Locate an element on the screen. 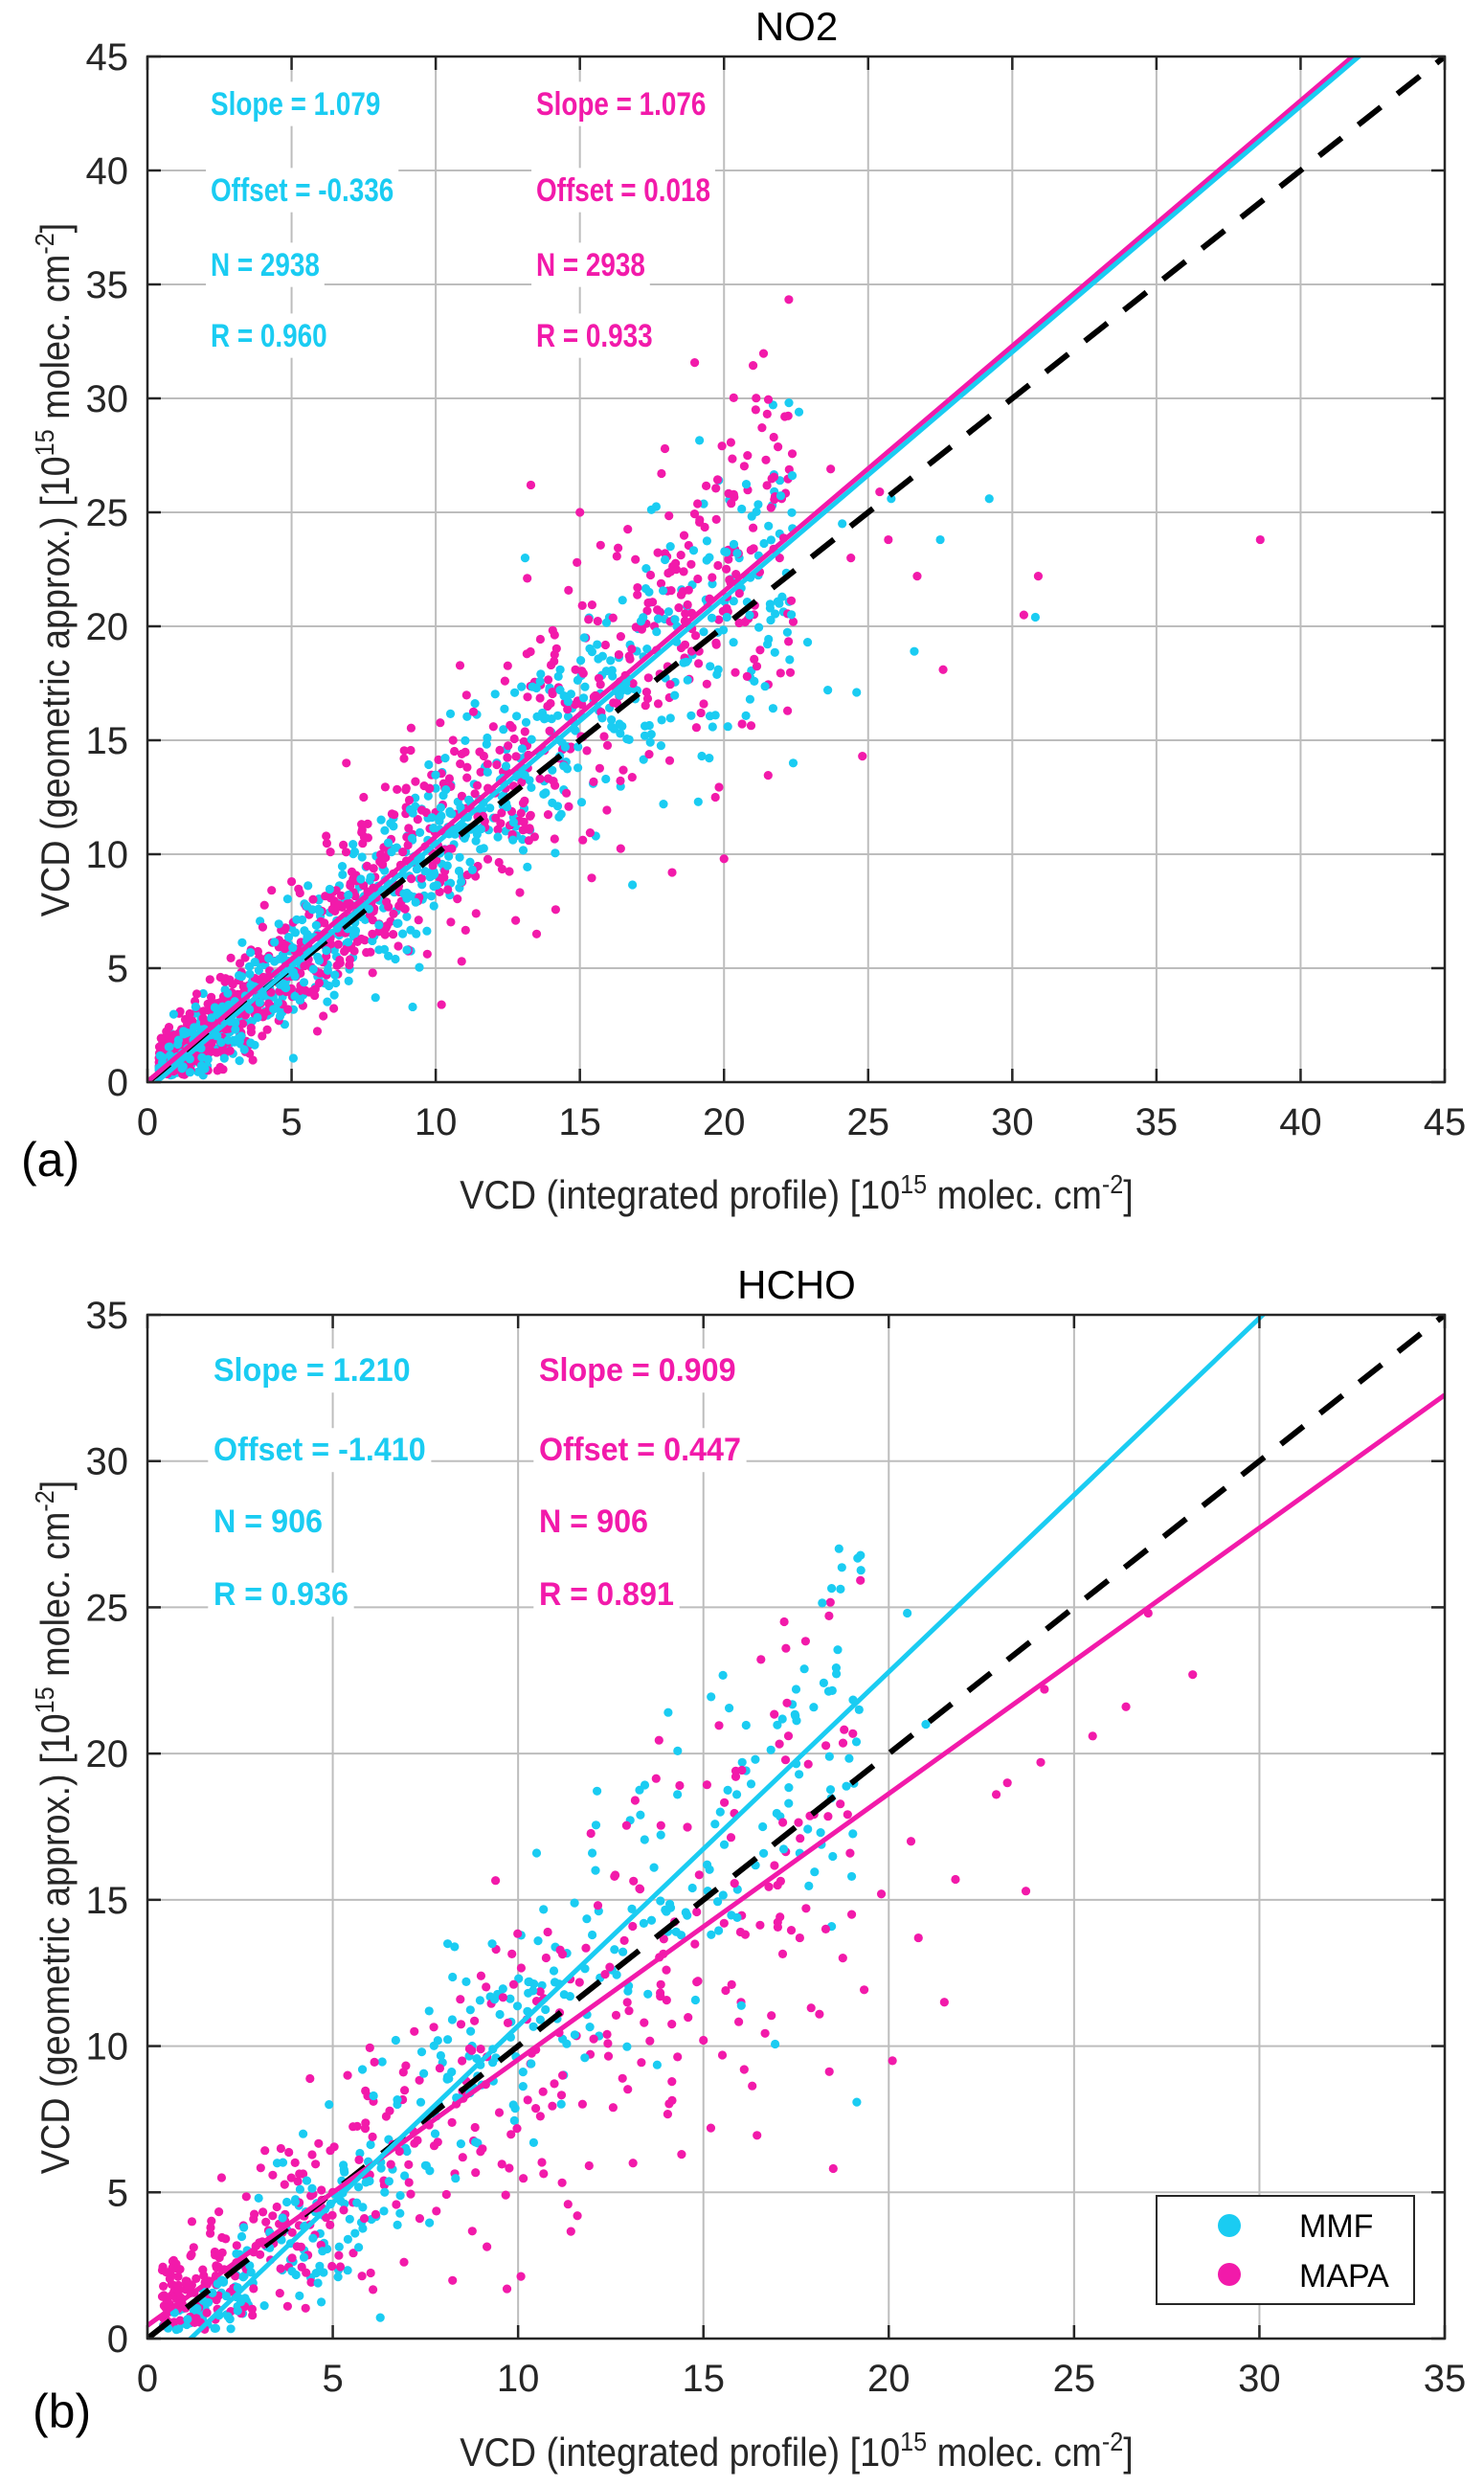 The height and width of the screenshot is (2487, 1484). x-tick-label: 10 is located at coordinates (518, 2379).